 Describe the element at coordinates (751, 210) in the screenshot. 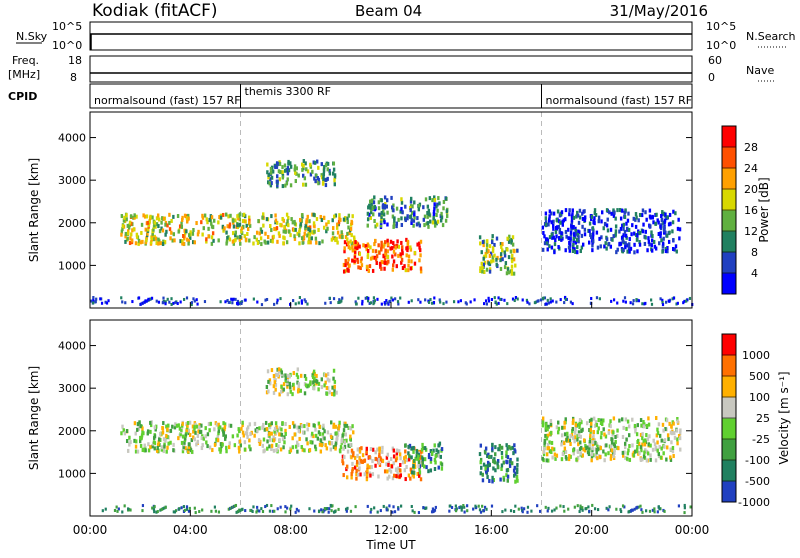

I see `colorbar-tick-label: 16` at that location.